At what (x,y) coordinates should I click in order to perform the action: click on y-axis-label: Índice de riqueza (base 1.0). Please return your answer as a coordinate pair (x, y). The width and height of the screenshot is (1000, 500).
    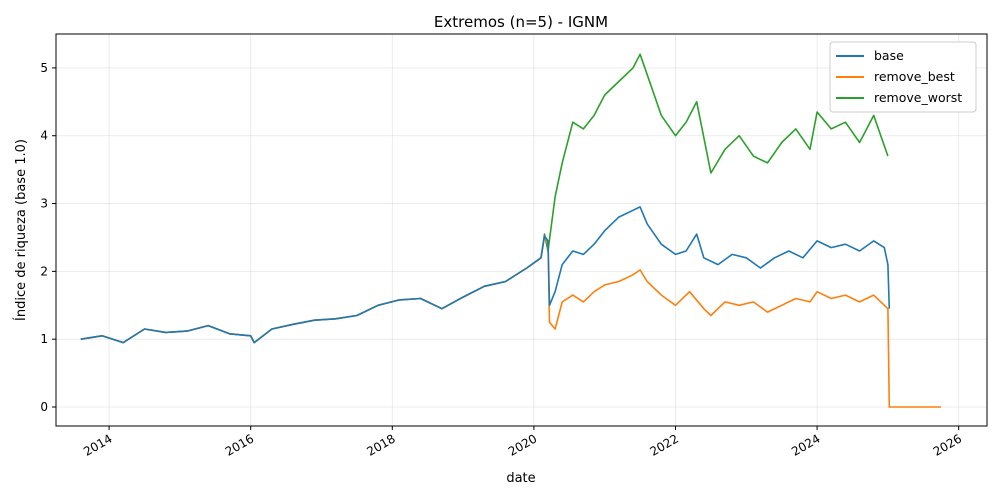
    Looking at the image, I should click on (21, 230).